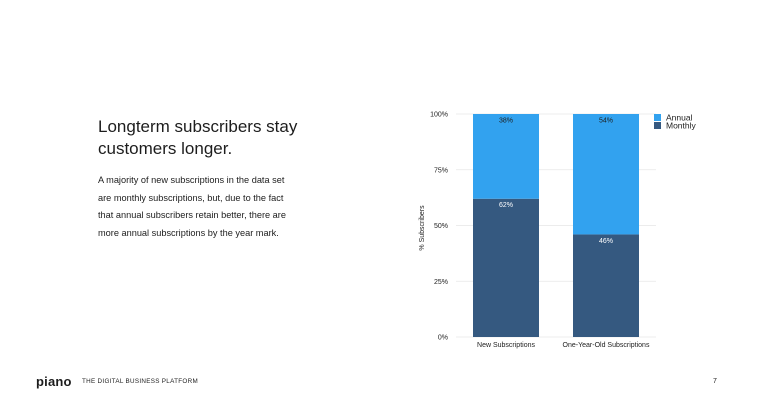 The height and width of the screenshot is (414, 760). I want to click on data-labels: 62% 38% 46% 54%, so click(556, 181).